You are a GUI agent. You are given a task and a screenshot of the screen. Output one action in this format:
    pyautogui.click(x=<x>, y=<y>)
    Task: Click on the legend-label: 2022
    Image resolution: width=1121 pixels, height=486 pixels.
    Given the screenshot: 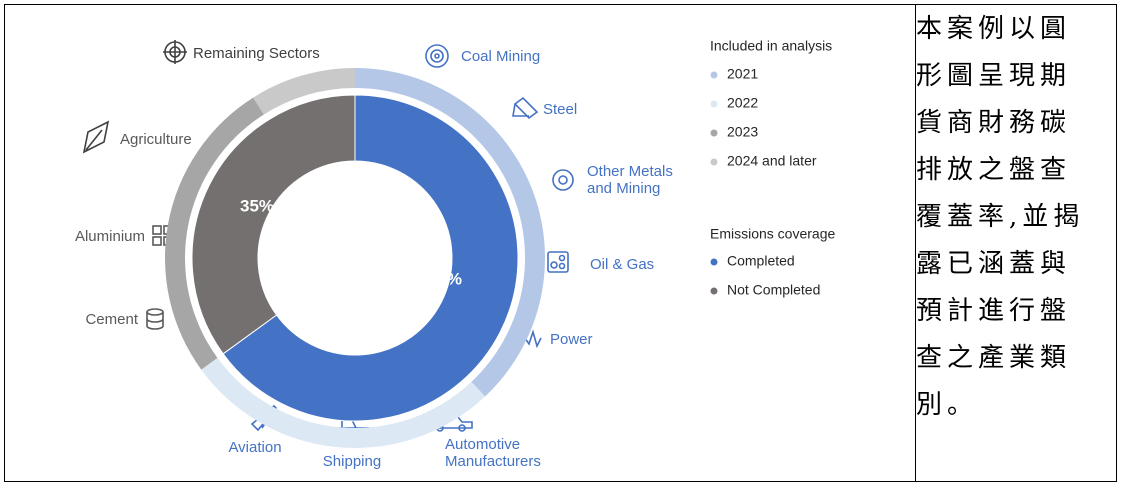 What is the action you would take?
    pyautogui.click(x=742, y=103)
    